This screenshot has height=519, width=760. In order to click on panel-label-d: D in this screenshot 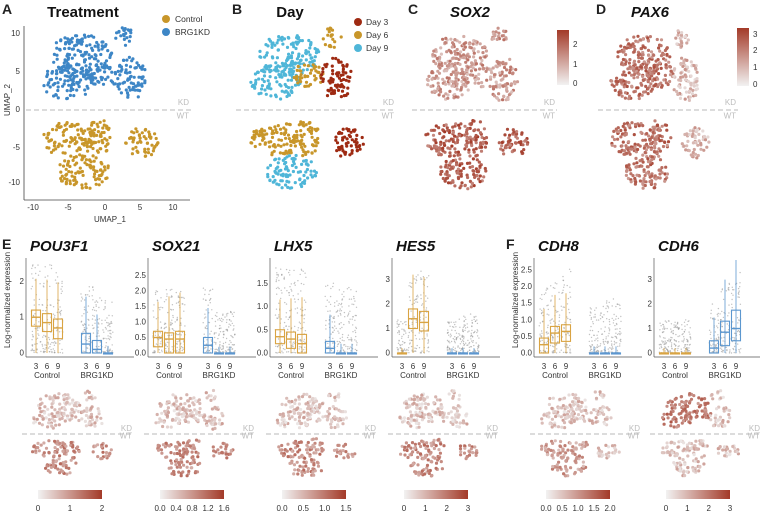, I will do `click(601, 9)`.